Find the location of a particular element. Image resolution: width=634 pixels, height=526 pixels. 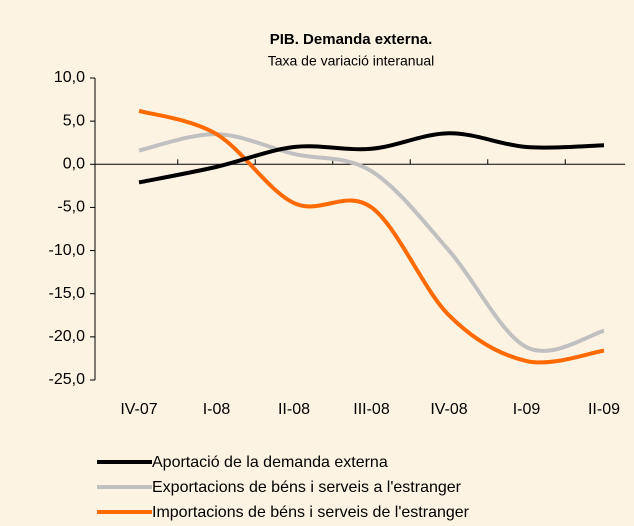

x-tick-label: IV-07 is located at coordinates (138, 409).